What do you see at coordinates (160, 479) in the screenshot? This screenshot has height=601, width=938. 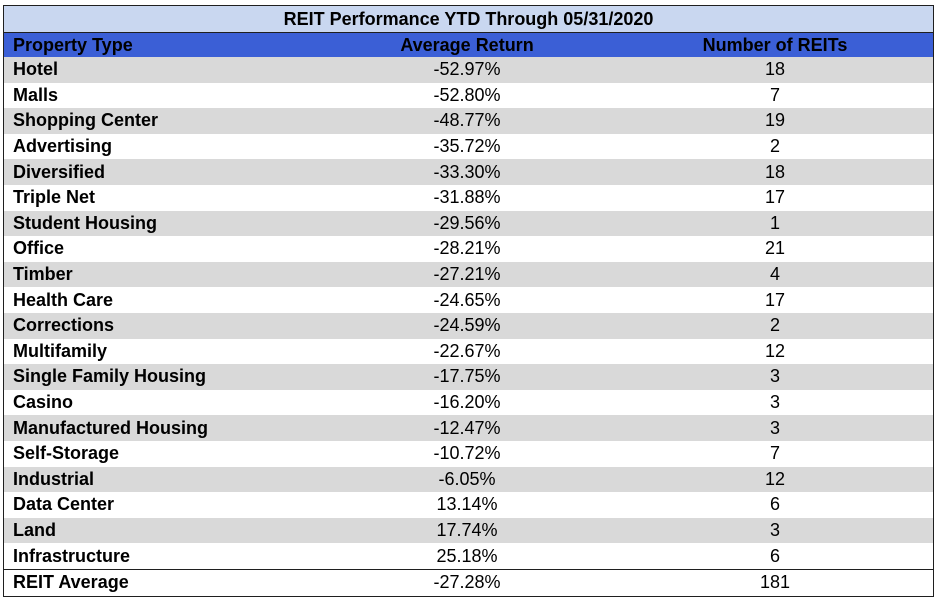 I see `property-type-cell: Industrial` at bounding box center [160, 479].